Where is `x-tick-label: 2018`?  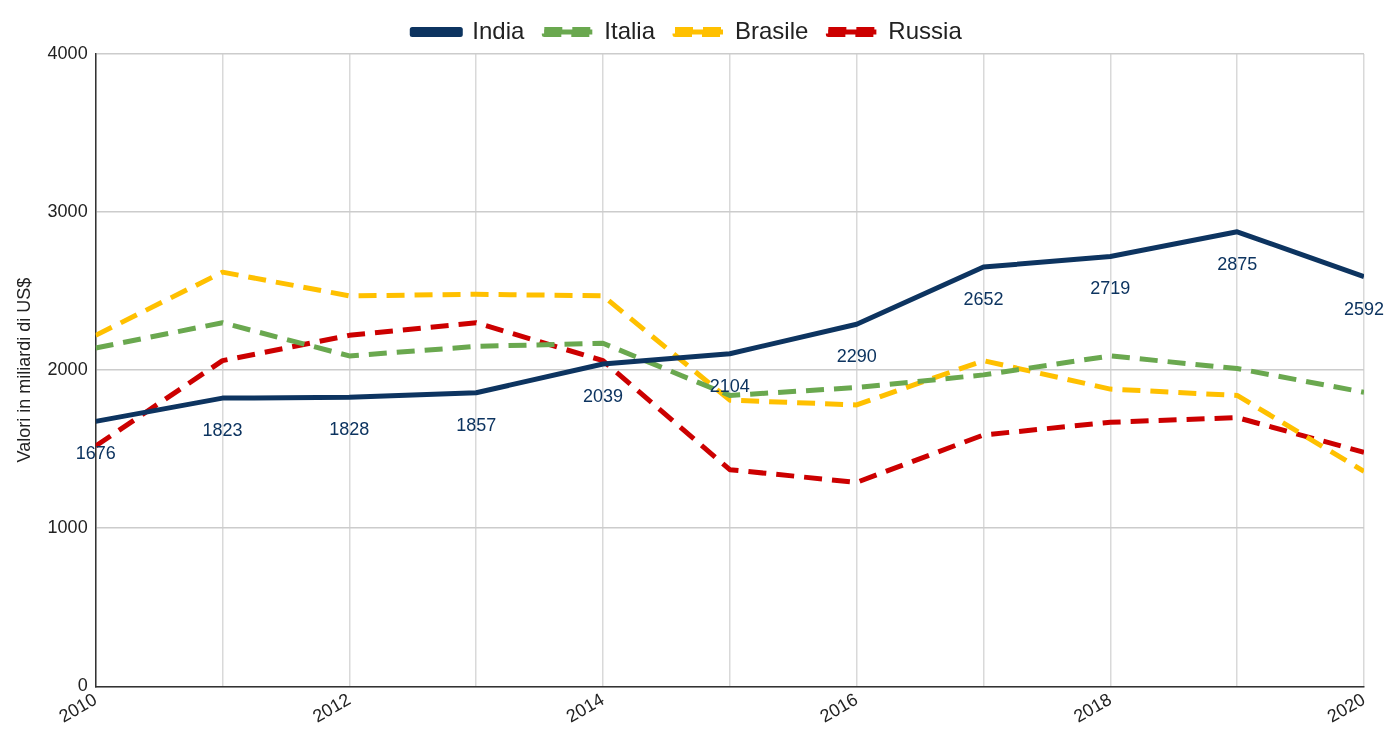 x-tick-label: 2018 is located at coordinates (1092, 708).